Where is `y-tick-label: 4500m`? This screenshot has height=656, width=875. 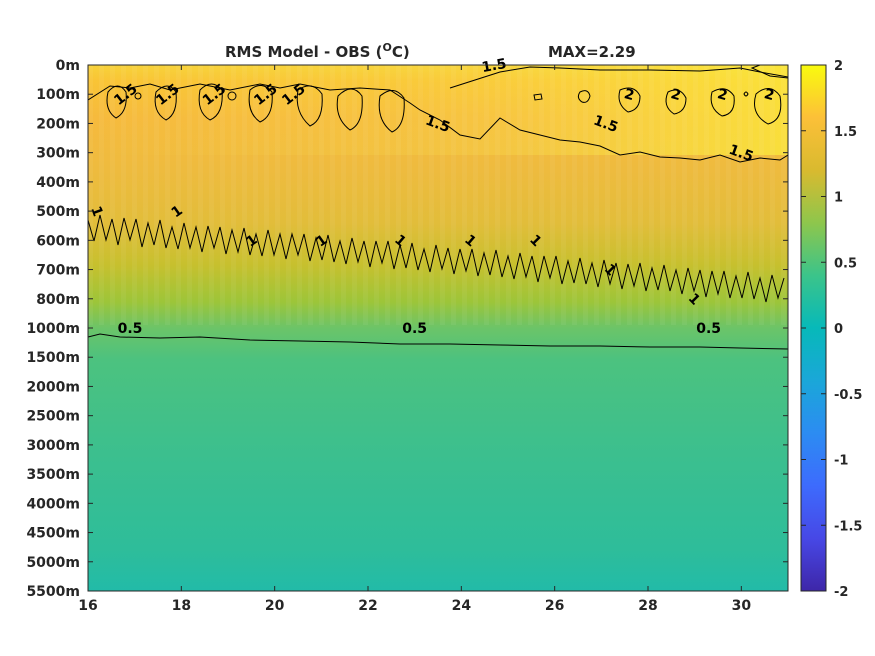
y-tick-label: 4500m is located at coordinates (53, 534).